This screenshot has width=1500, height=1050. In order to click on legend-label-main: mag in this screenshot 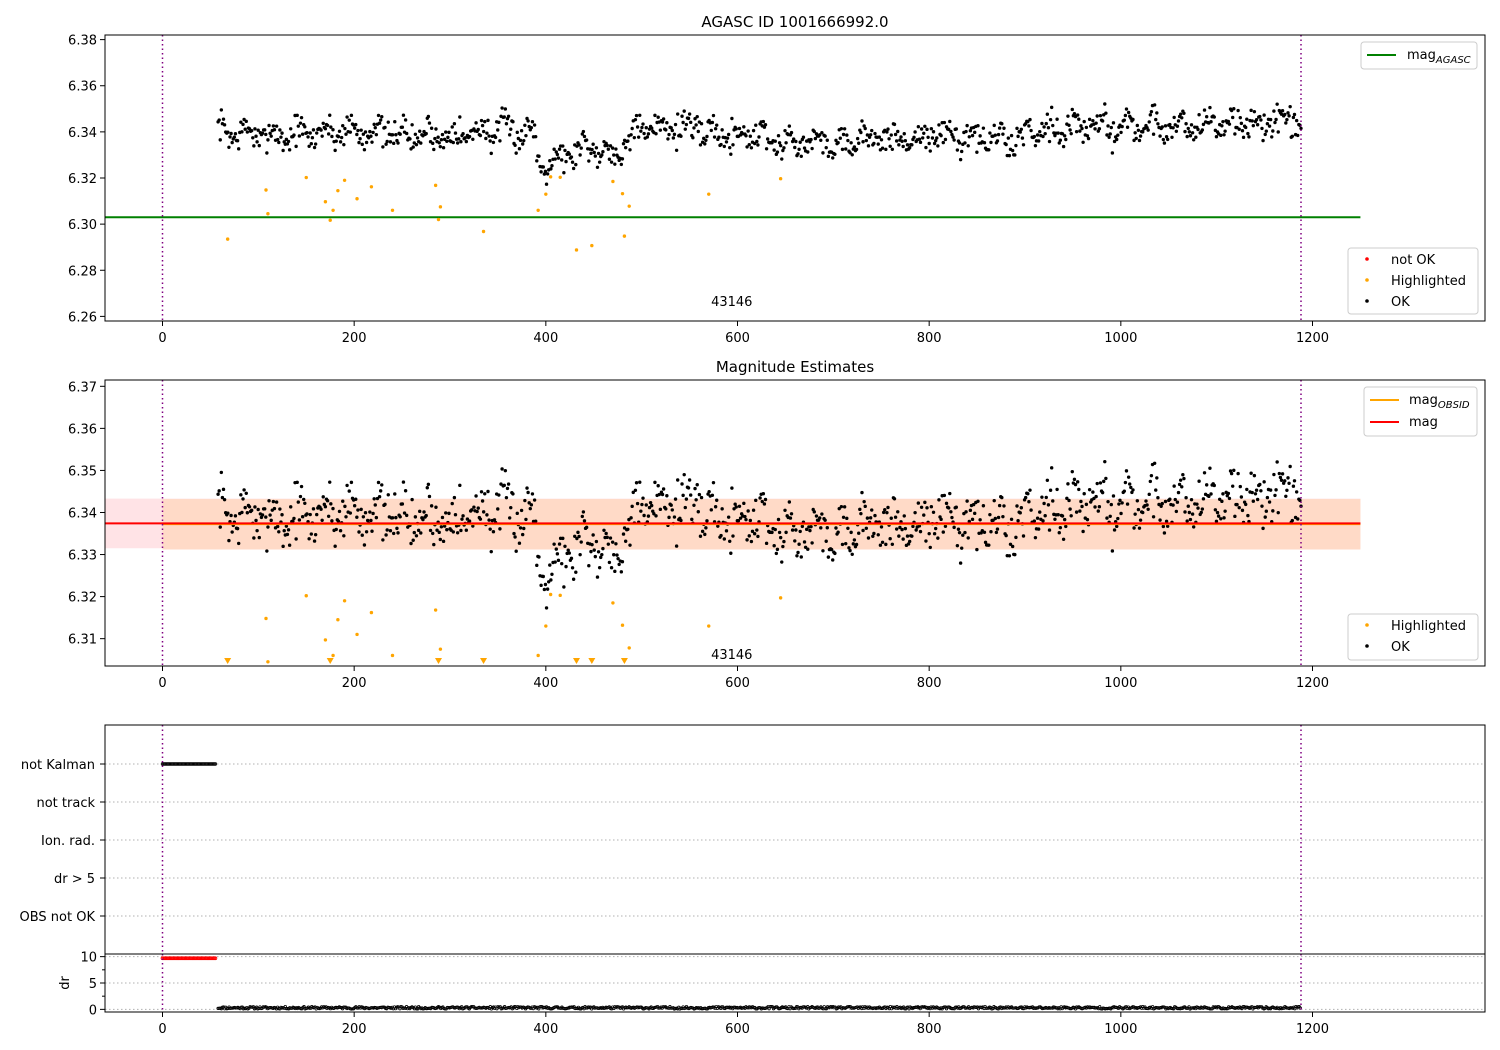, I will do `click(1421, 55)`.